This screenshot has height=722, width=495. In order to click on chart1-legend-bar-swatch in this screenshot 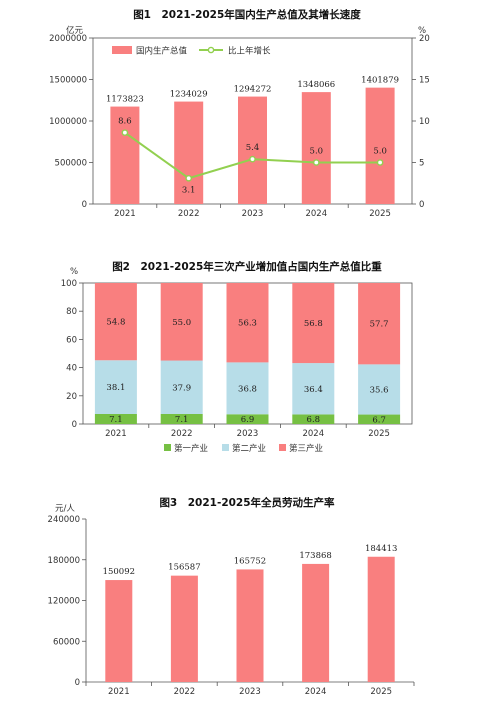, I will do `click(122, 50)`.